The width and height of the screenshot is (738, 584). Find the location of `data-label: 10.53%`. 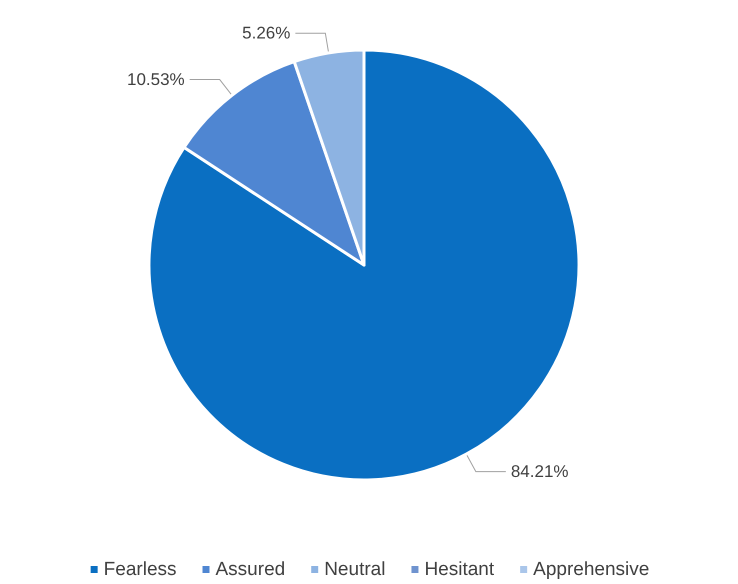

data-label: 10.53% is located at coordinates (156, 80).